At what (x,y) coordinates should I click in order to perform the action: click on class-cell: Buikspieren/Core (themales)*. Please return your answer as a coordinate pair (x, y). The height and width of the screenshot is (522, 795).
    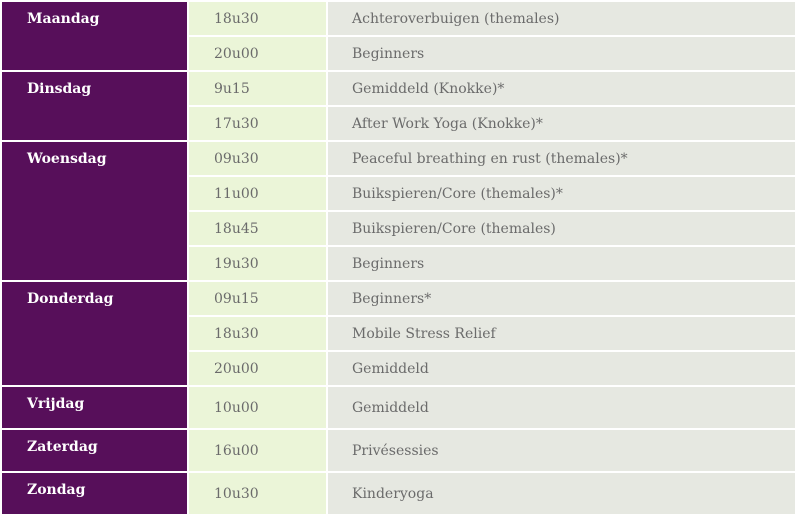
    Looking at the image, I should click on (560, 193).